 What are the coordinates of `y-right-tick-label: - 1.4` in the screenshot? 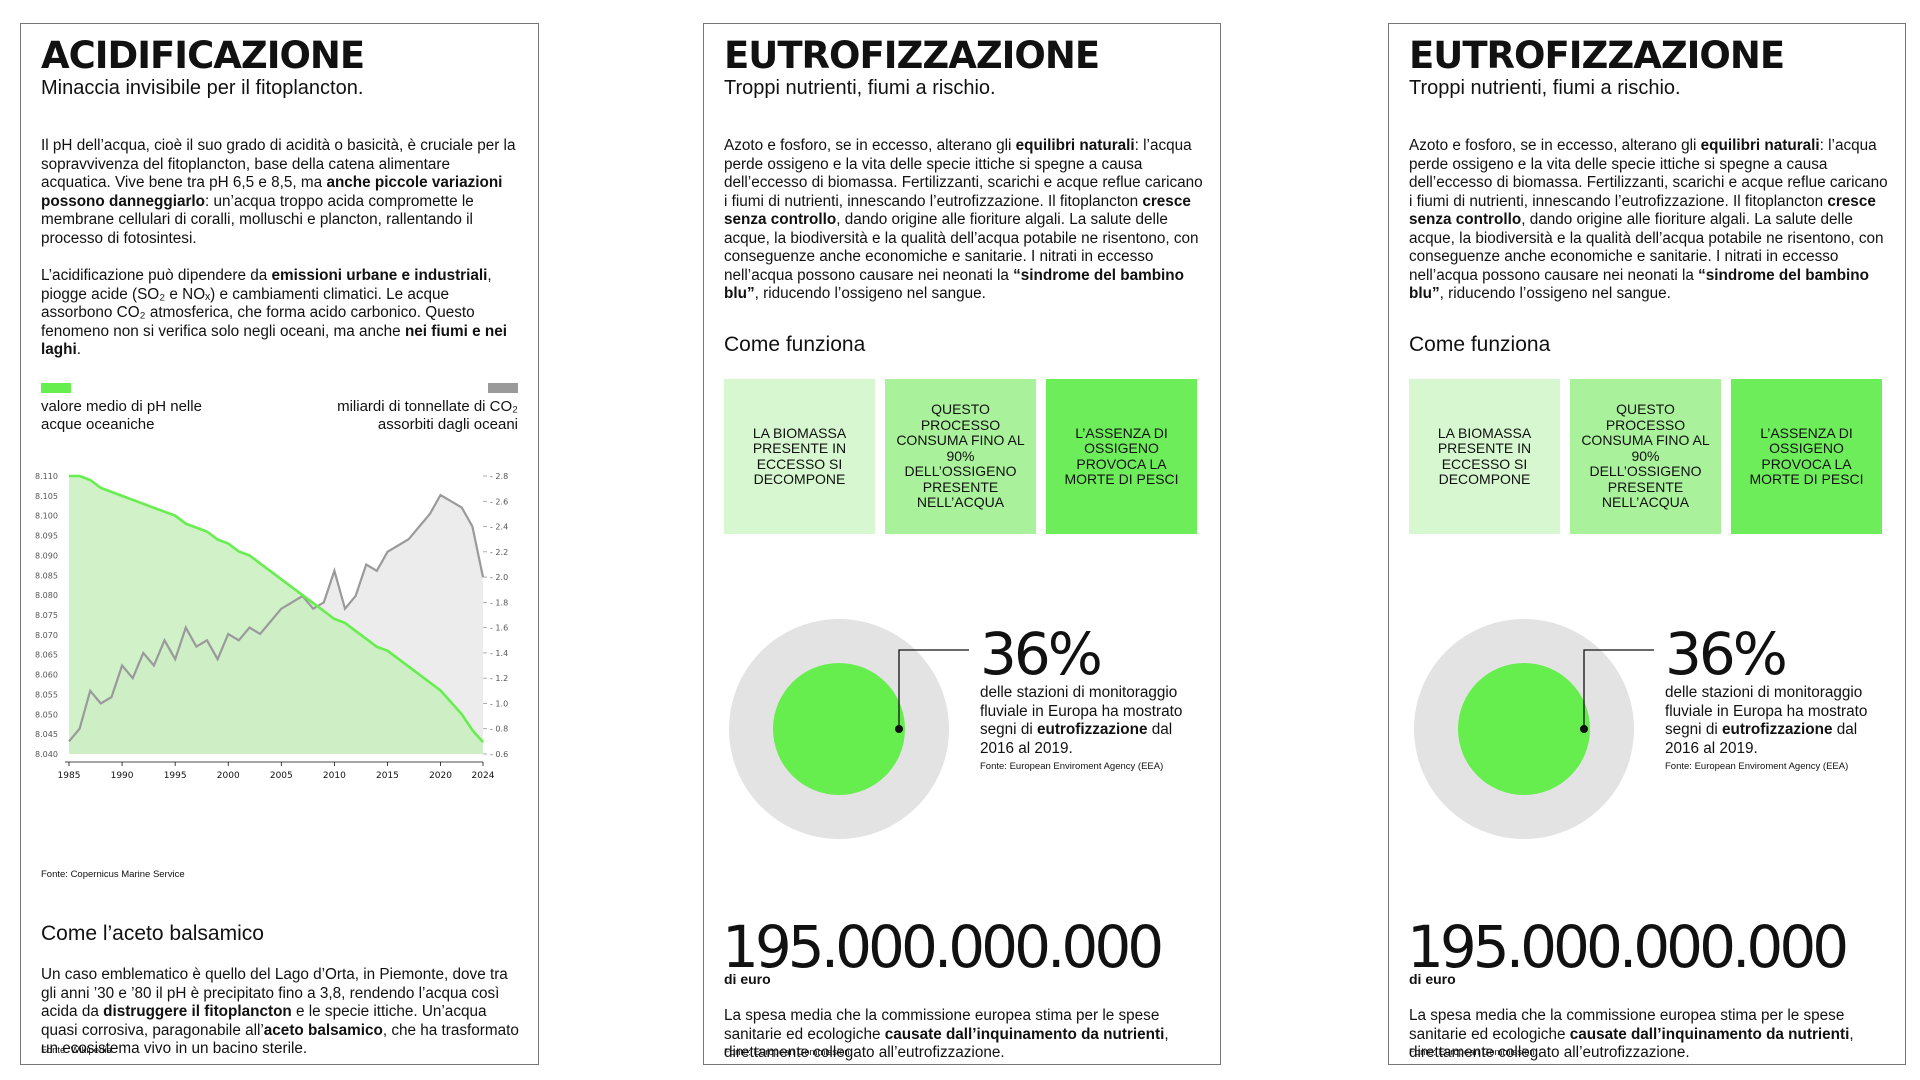 It's located at (499, 653).